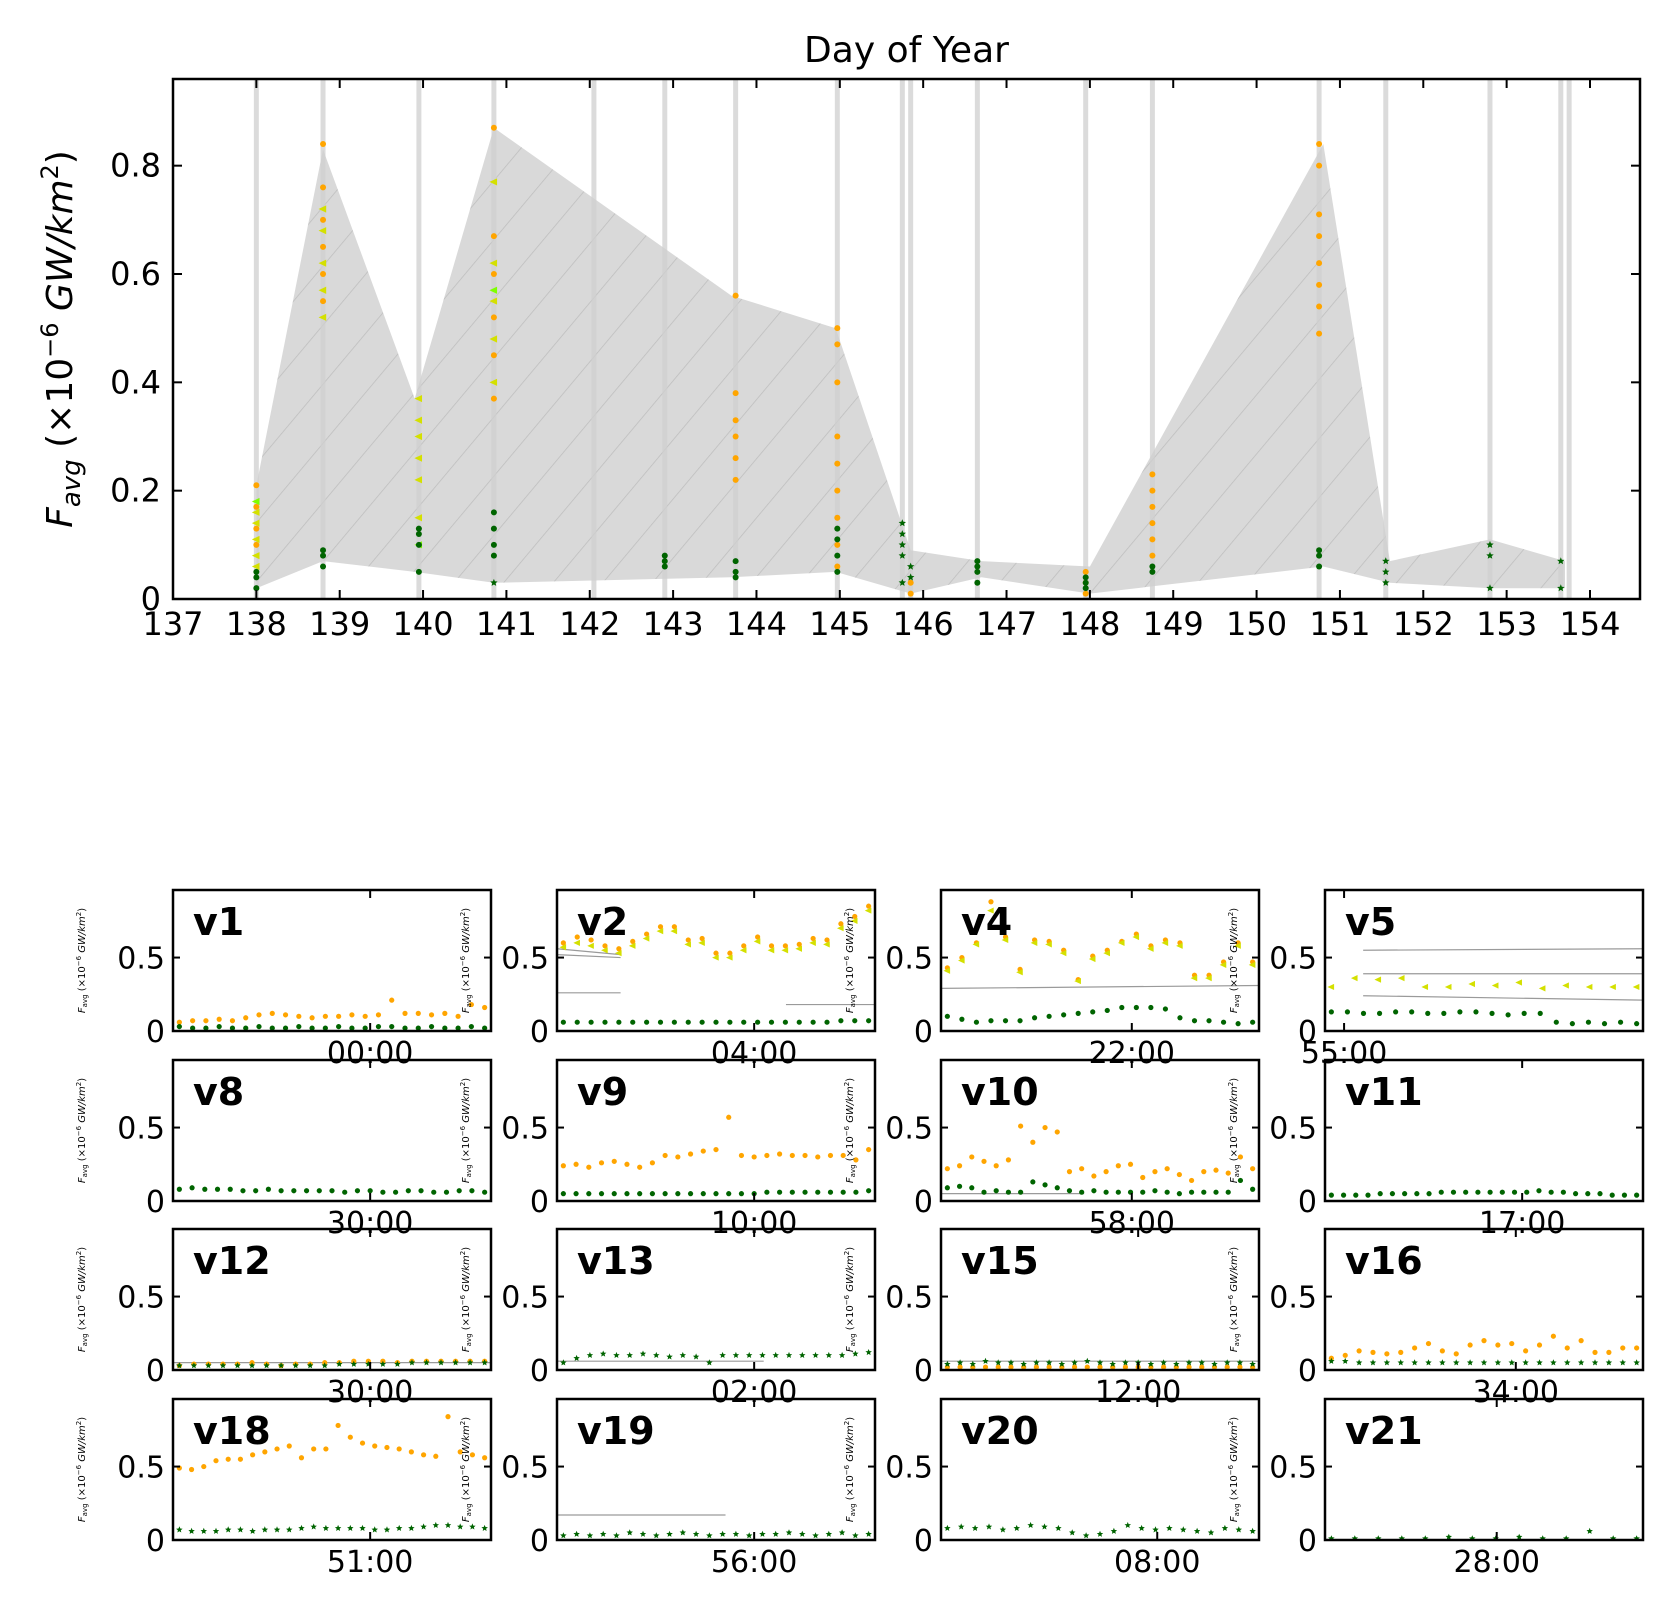 The width and height of the screenshot is (1666, 1613). Describe the element at coordinates (1234, 1180) in the screenshot. I see `panel-y-axis-label-part: F` at that location.